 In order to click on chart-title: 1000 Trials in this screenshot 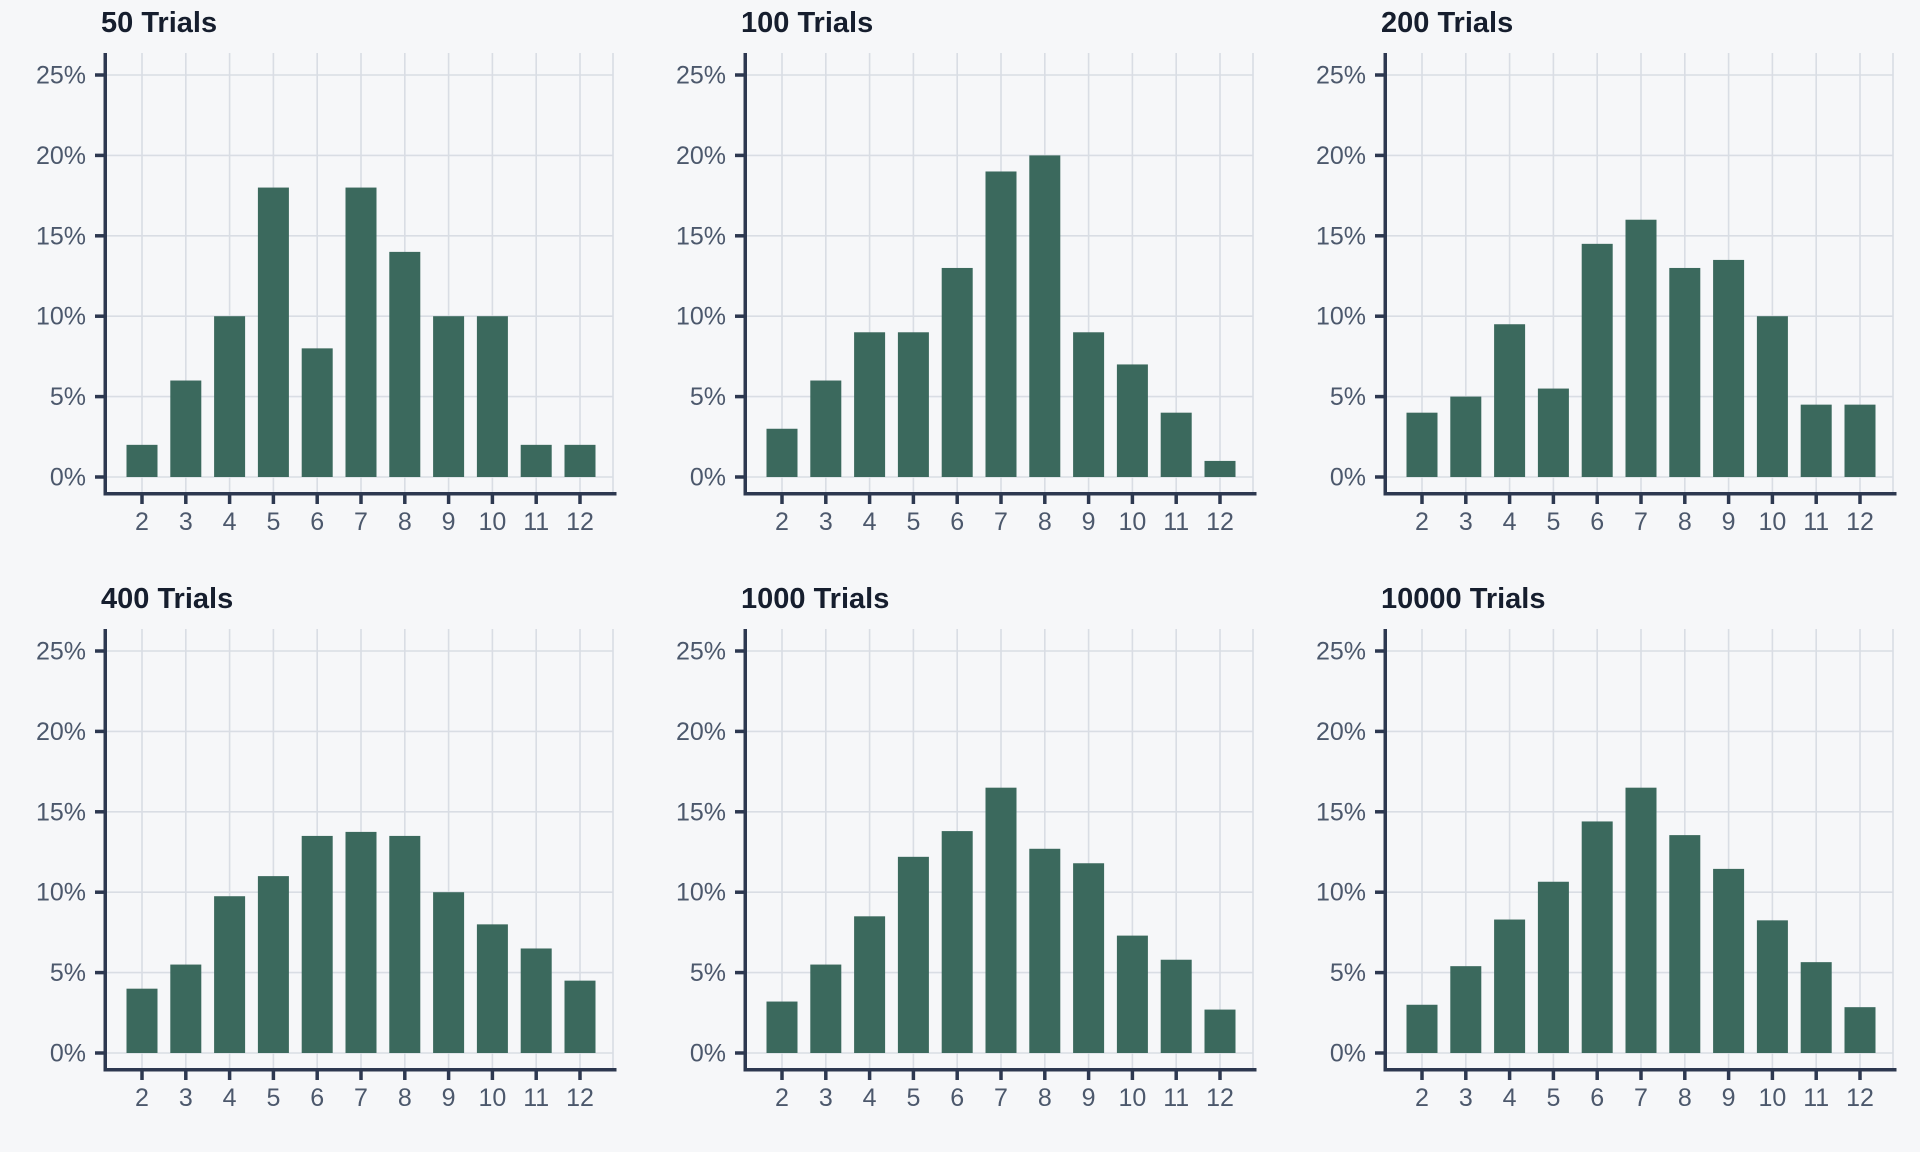, I will do `click(815, 599)`.